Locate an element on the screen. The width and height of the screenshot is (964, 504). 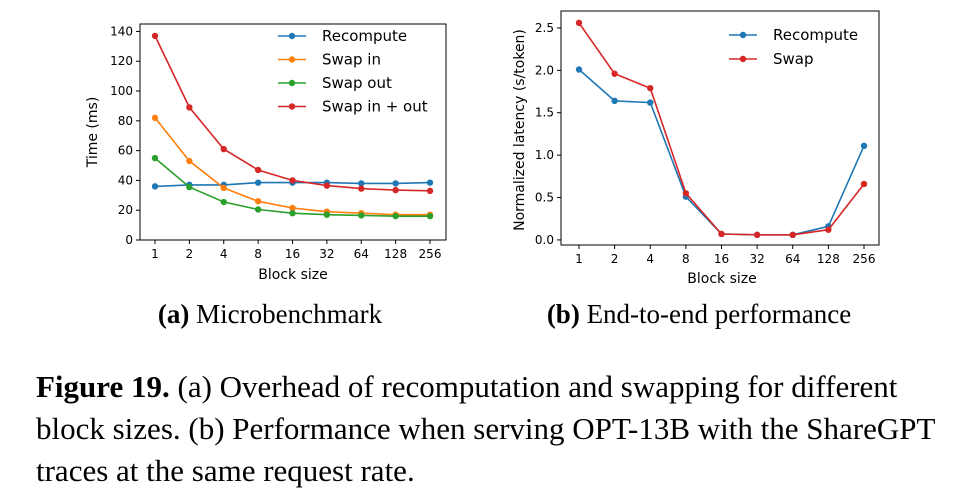
panel-a-y-tick-label: 20 is located at coordinates (125, 210).